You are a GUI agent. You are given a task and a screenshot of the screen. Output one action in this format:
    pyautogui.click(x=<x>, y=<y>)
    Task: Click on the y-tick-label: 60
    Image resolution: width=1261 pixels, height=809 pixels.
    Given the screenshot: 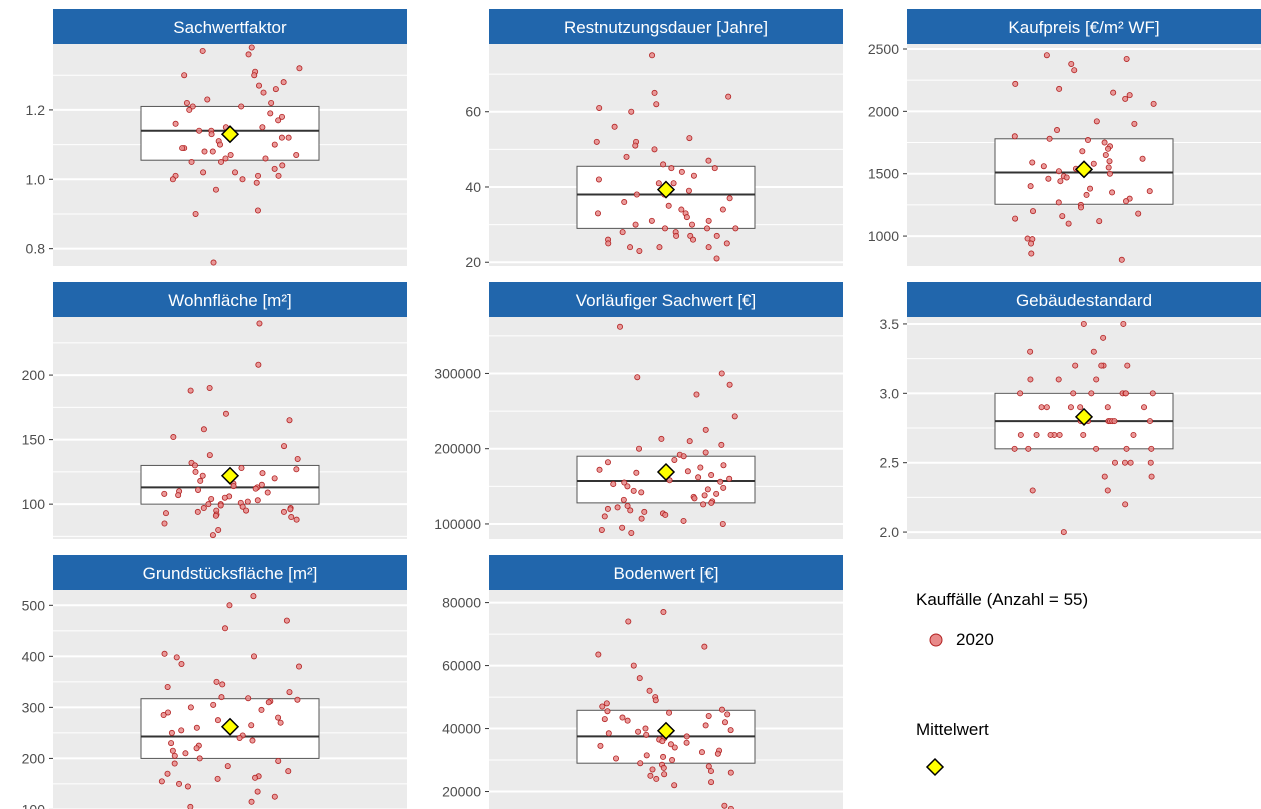 What is the action you would take?
    pyautogui.click(x=473, y=112)
    